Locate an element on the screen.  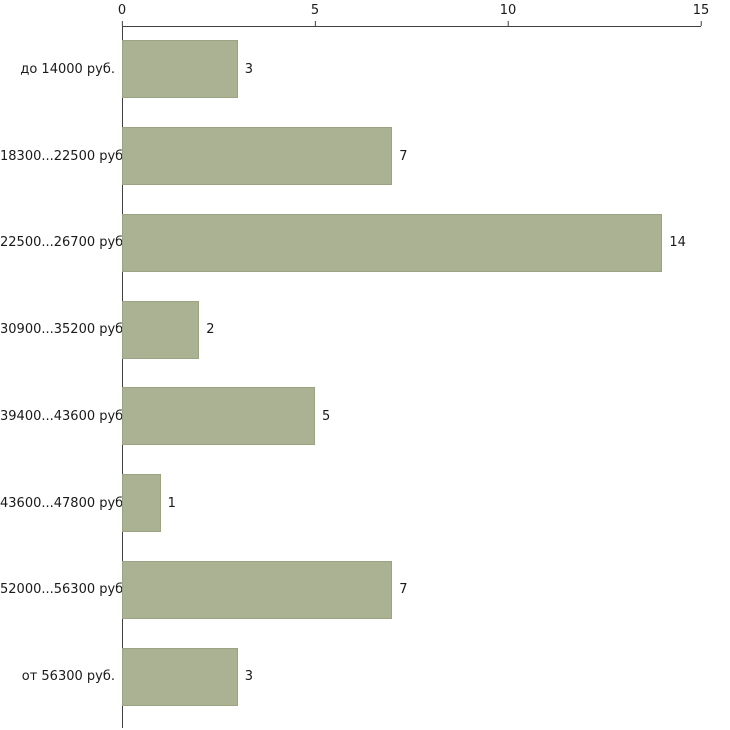
y-axis is located at coordinates (122, 377).